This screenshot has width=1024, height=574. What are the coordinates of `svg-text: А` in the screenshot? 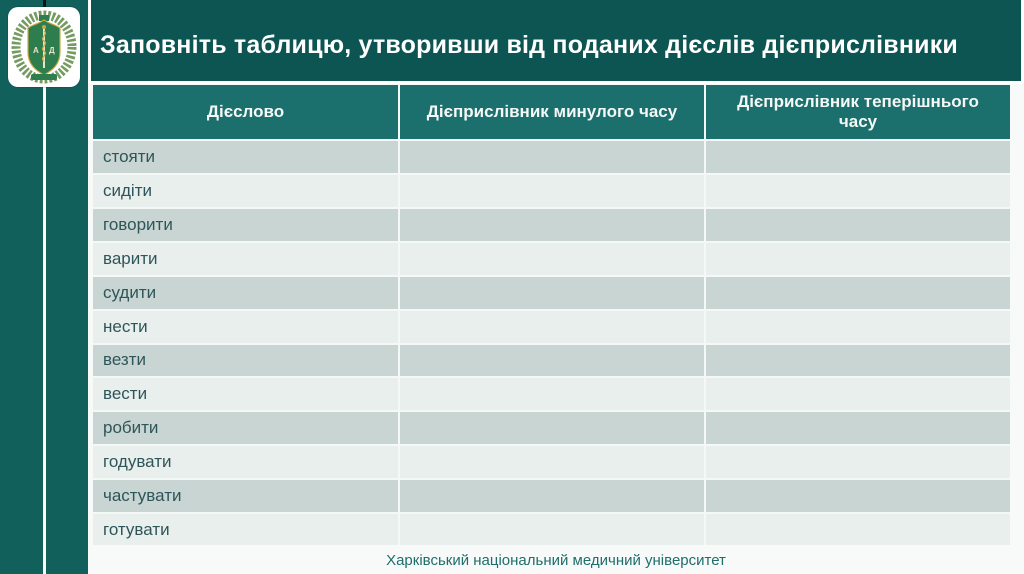 It's located at (36, 50).